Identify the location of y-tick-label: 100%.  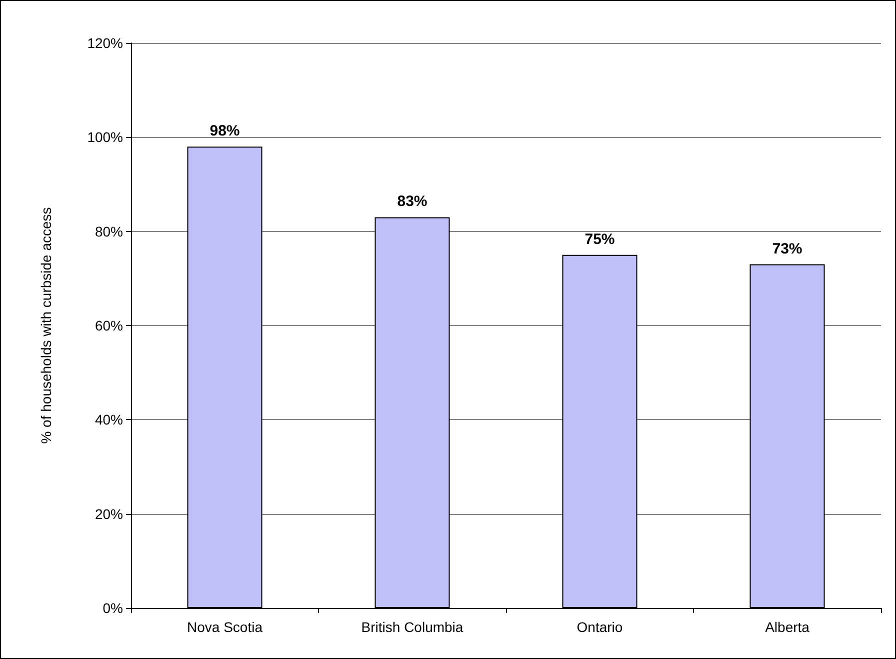
(105, 137).